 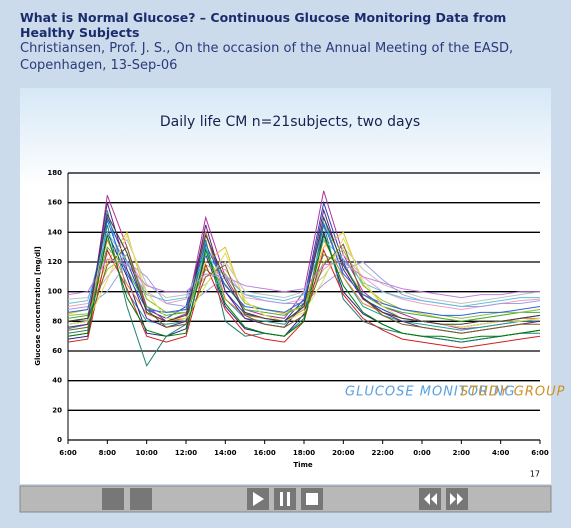 What do you see at coordinates (57, 381) in the screenshot?
I see `y-tick-label: 40` at bounding box center [57, 381].